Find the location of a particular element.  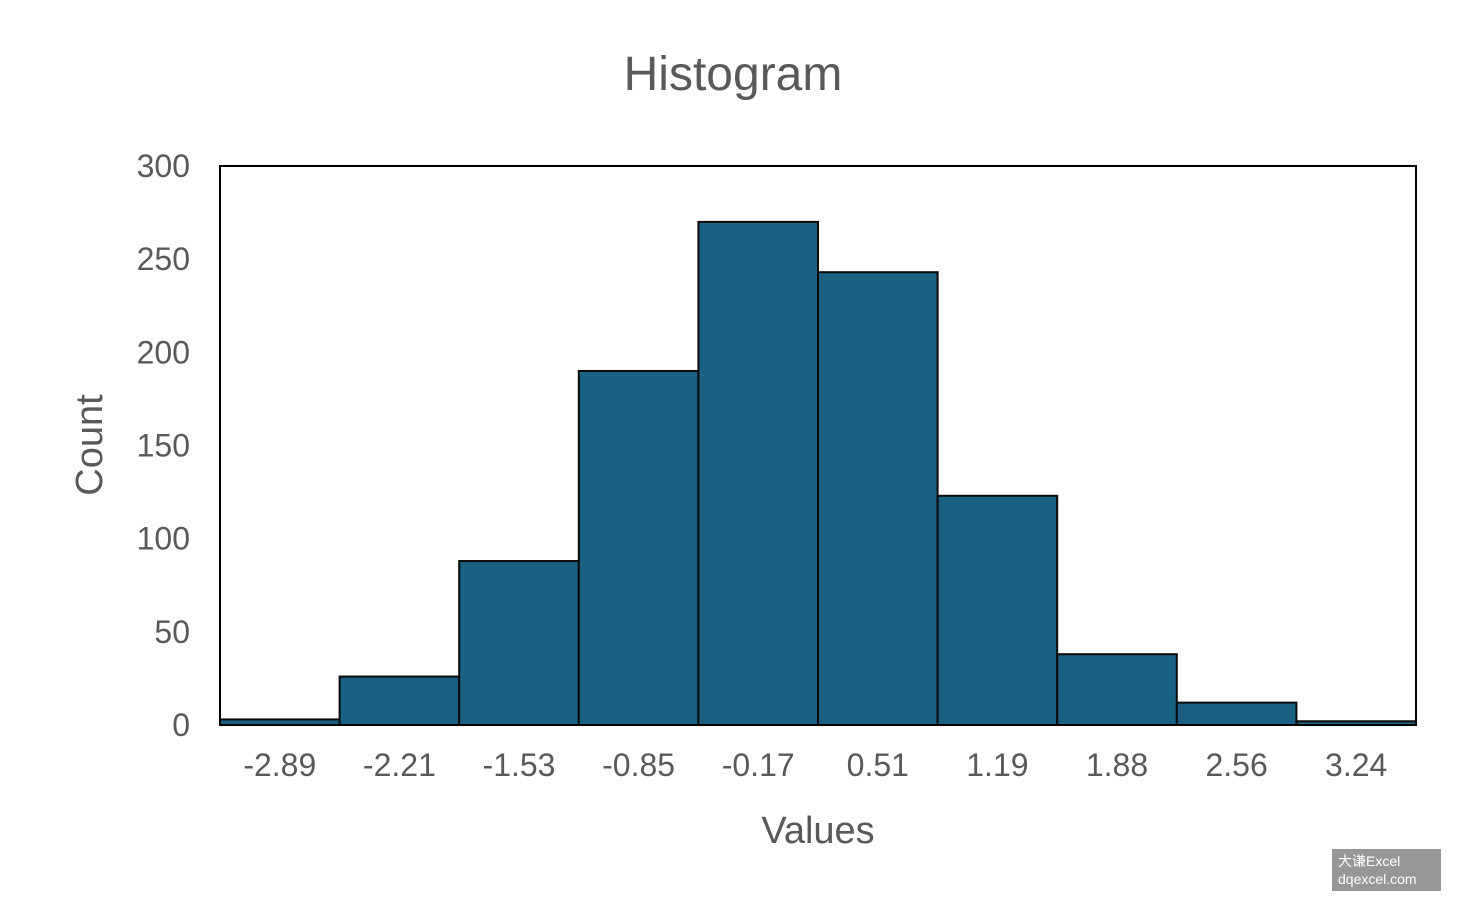

chart-title: Histogram is located at coordinates (733, 74).